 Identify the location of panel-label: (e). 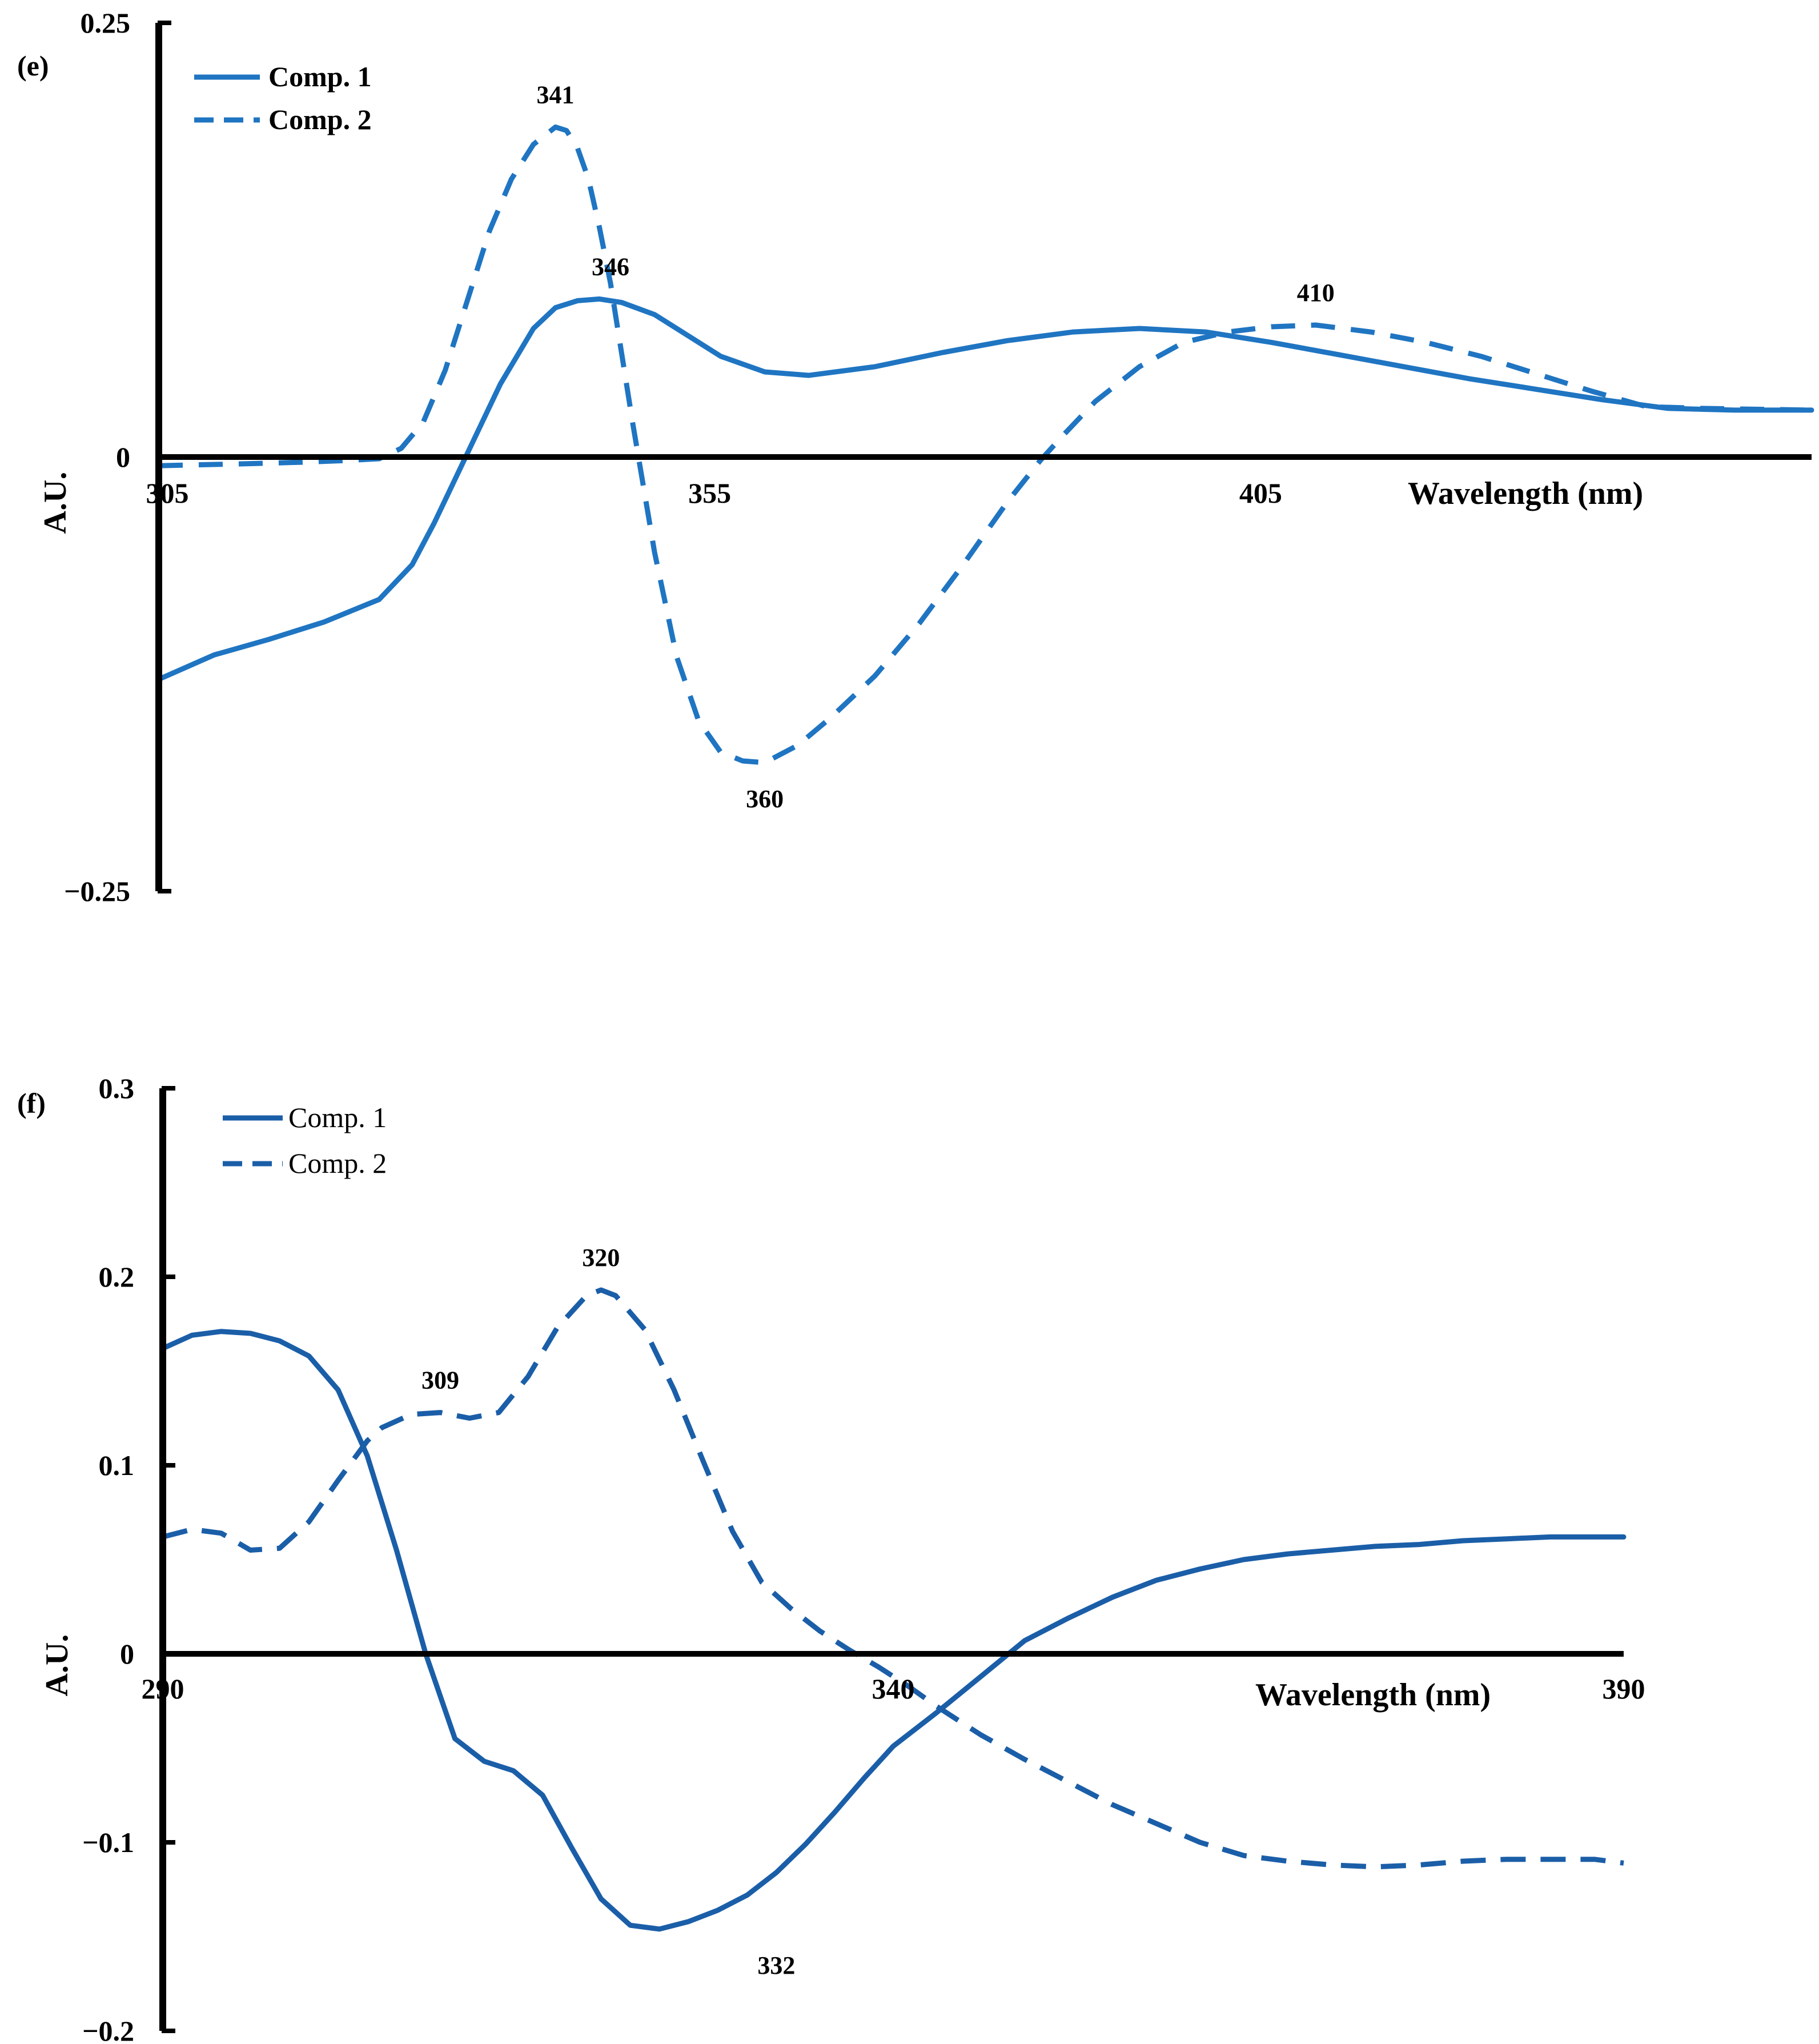
(33, 66).